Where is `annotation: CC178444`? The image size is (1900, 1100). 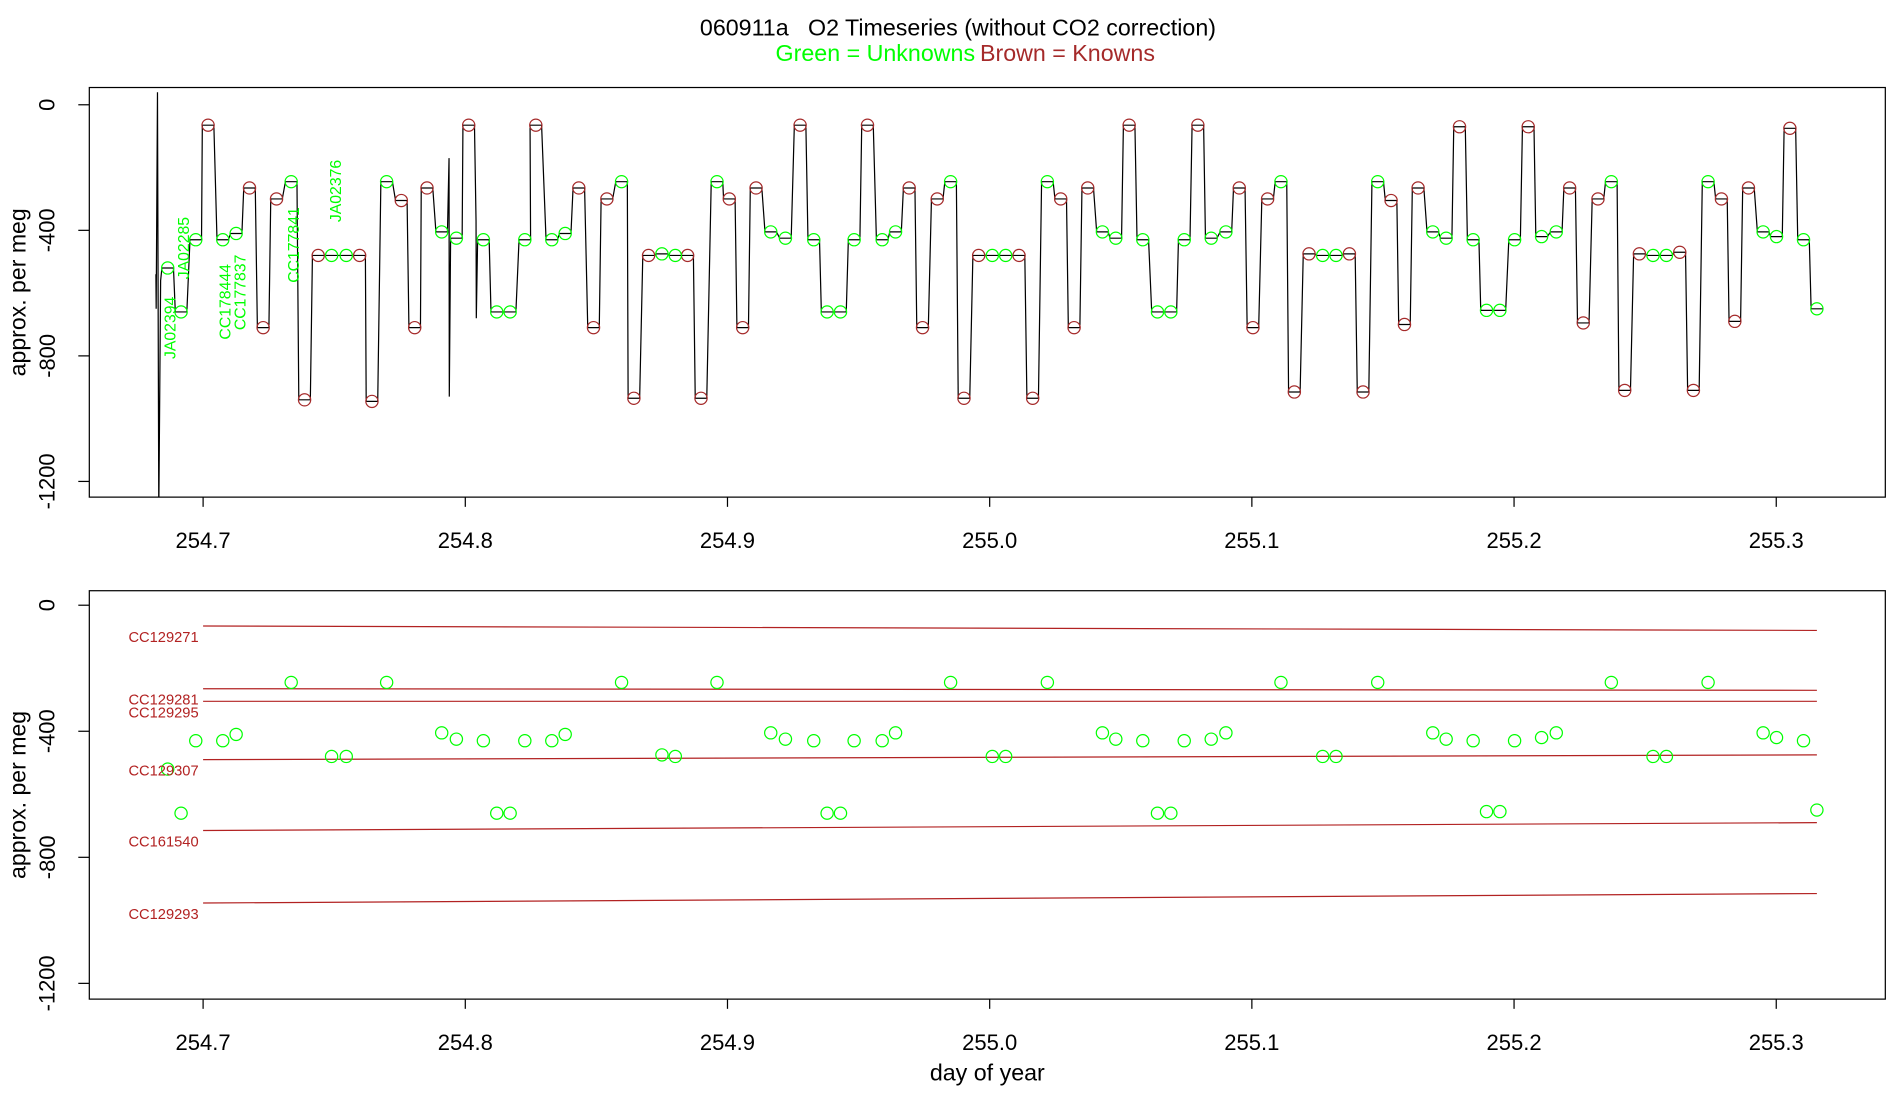 annotation: CC178444 is located at coordinates (226, 302).